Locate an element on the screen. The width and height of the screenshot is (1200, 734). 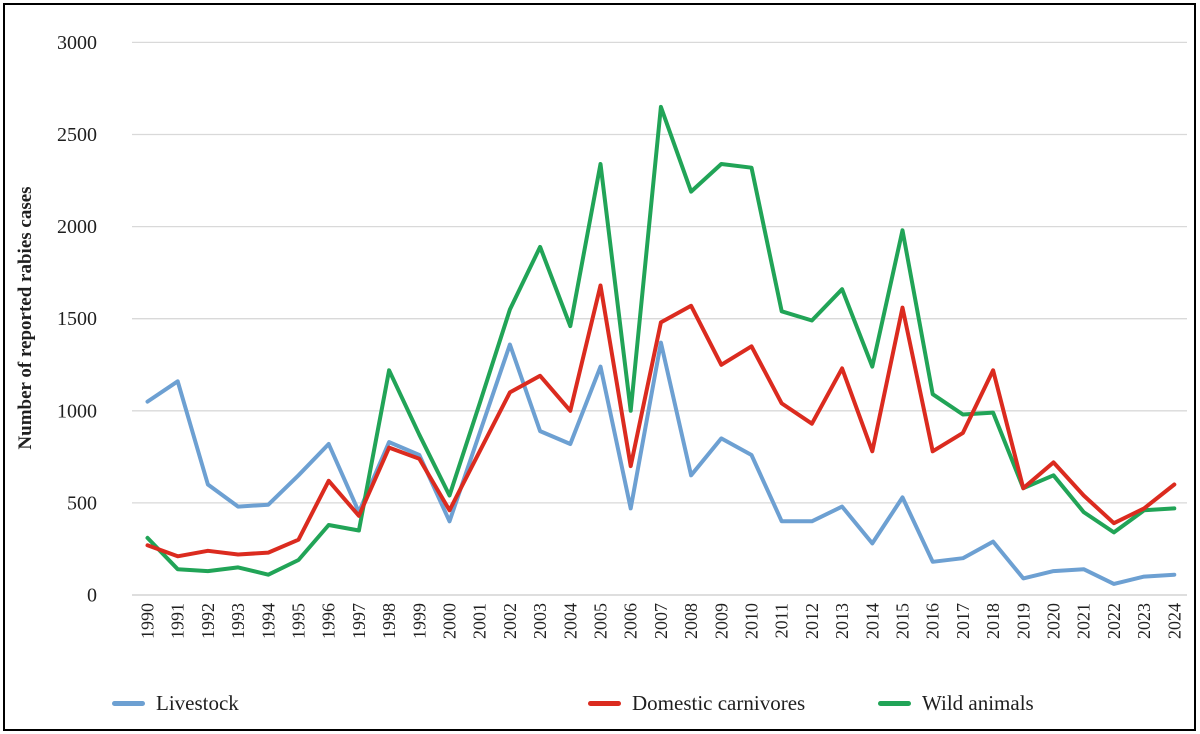
x-tick-label: 2016 is located at coordinates (933, 621).